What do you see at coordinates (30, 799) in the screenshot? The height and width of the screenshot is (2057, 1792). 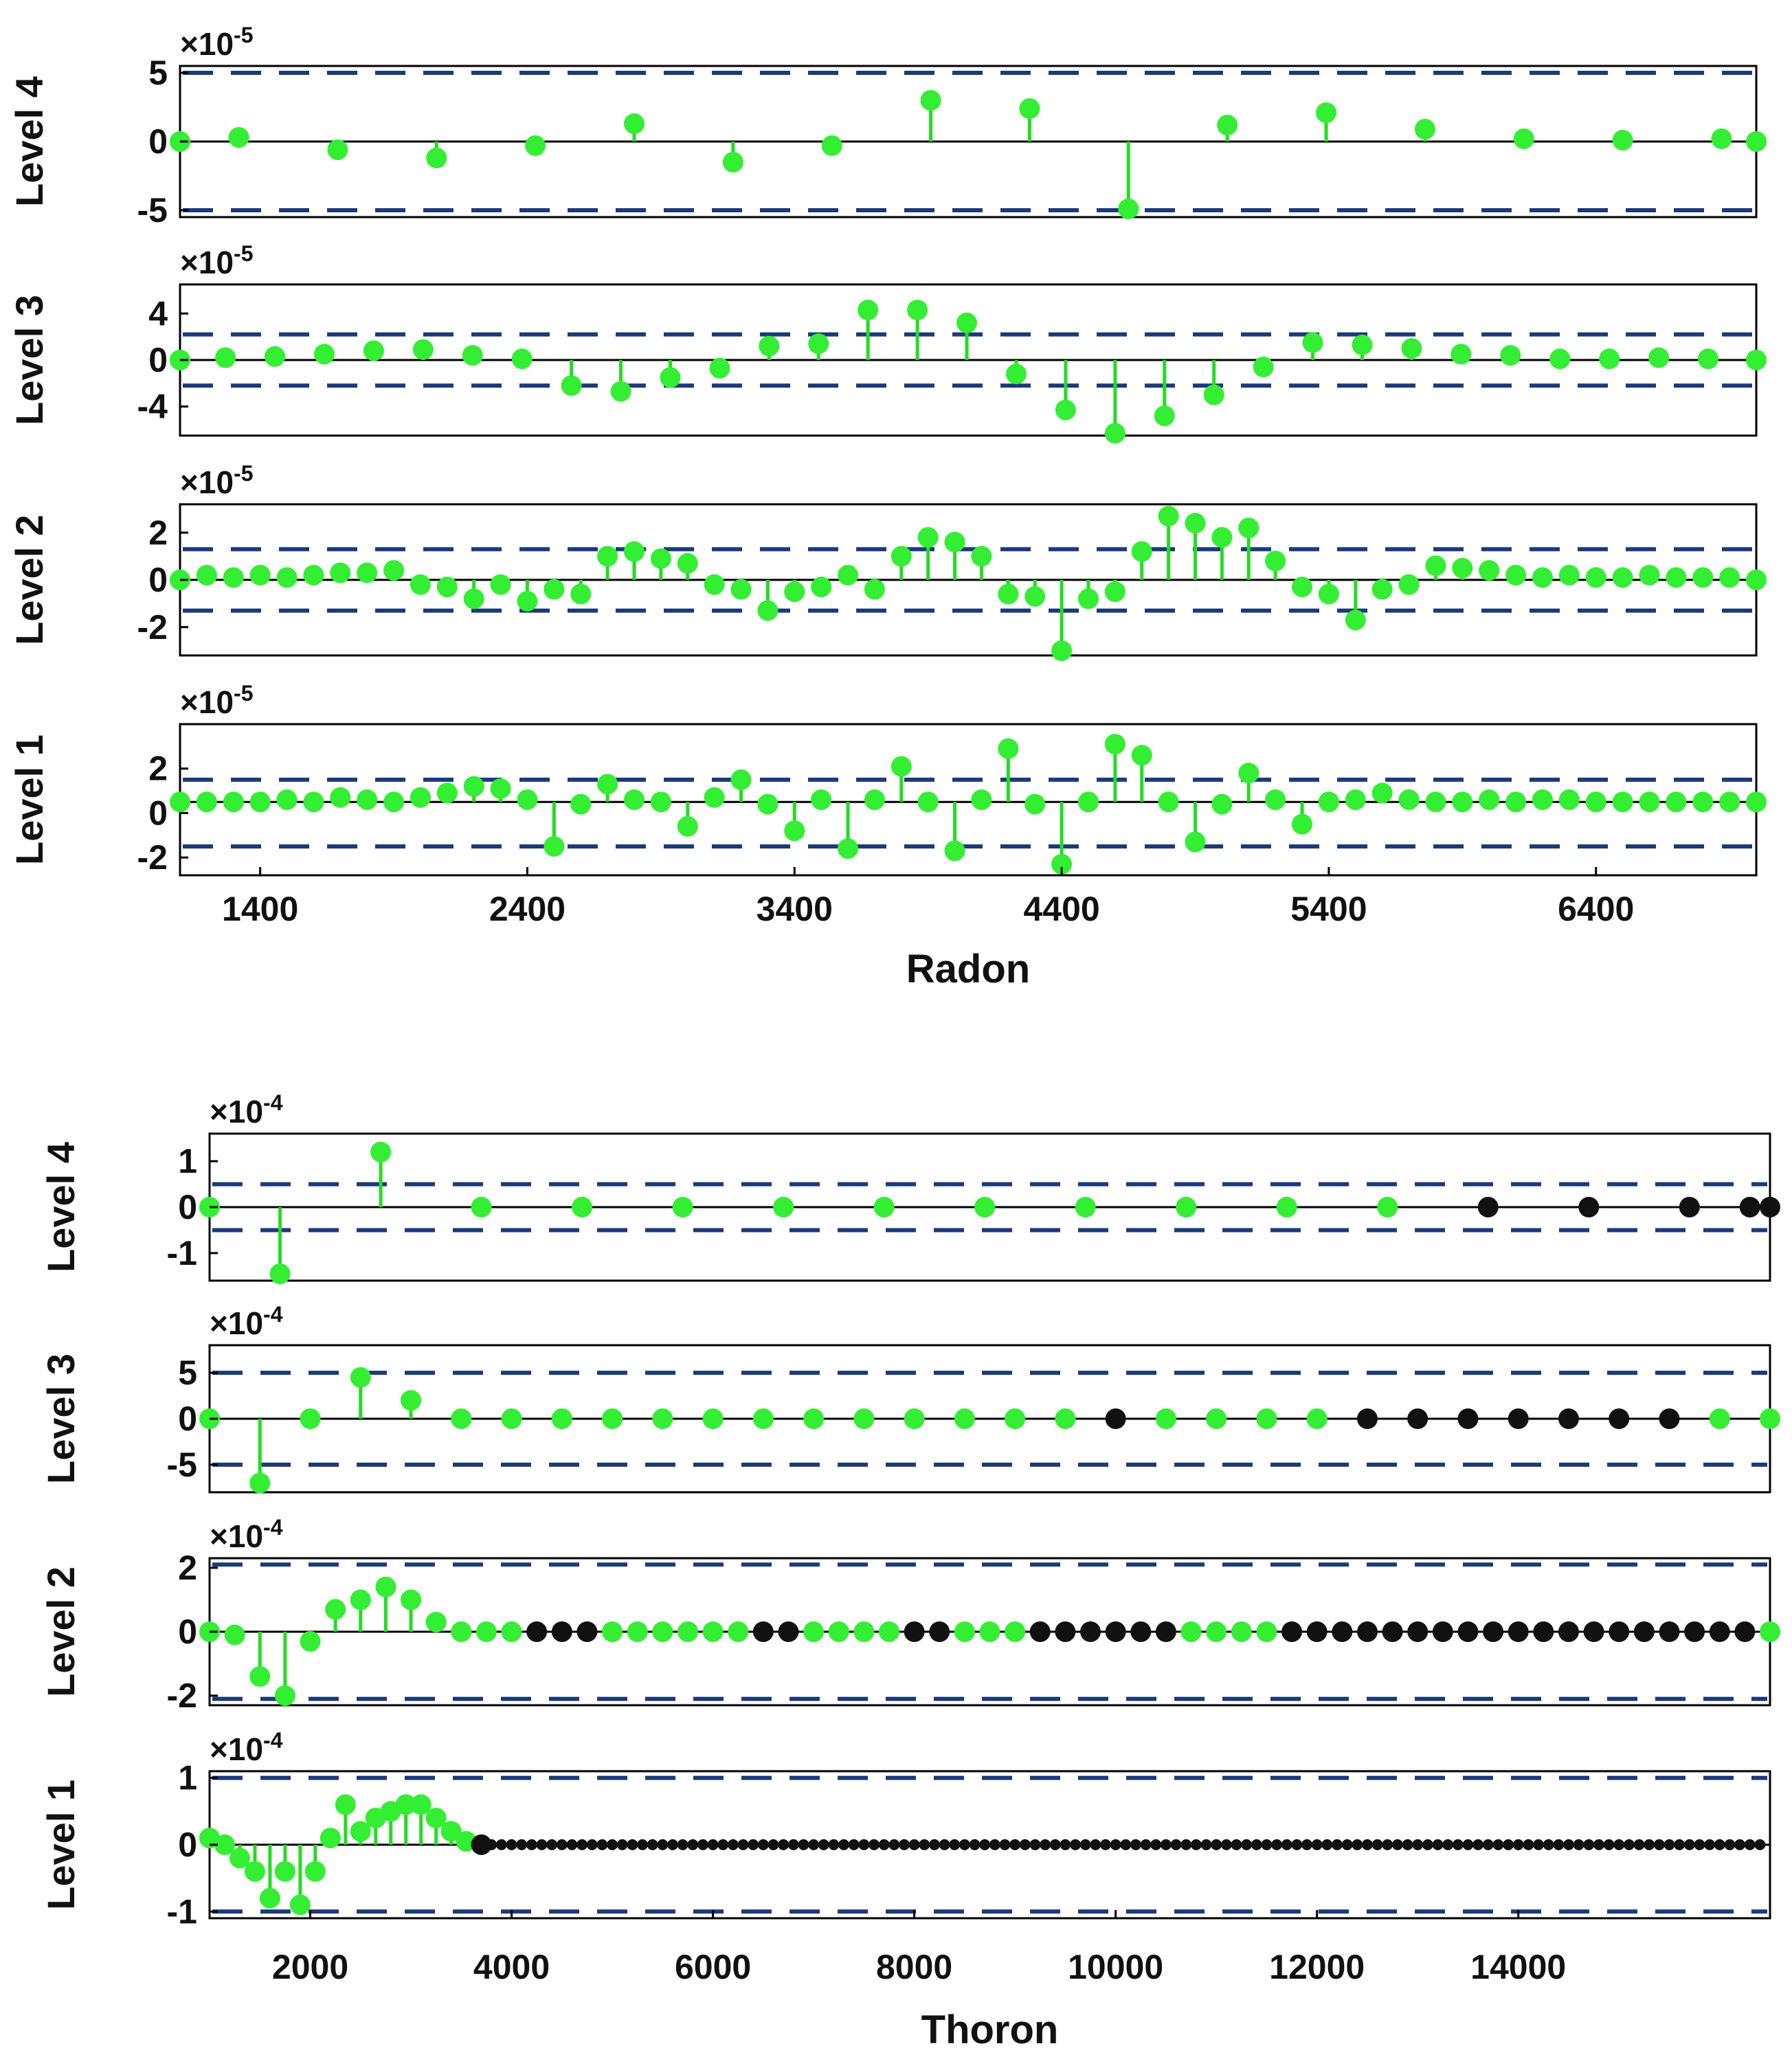 I see `y-axis-label: Level 1` at bounding box center [30, 799].